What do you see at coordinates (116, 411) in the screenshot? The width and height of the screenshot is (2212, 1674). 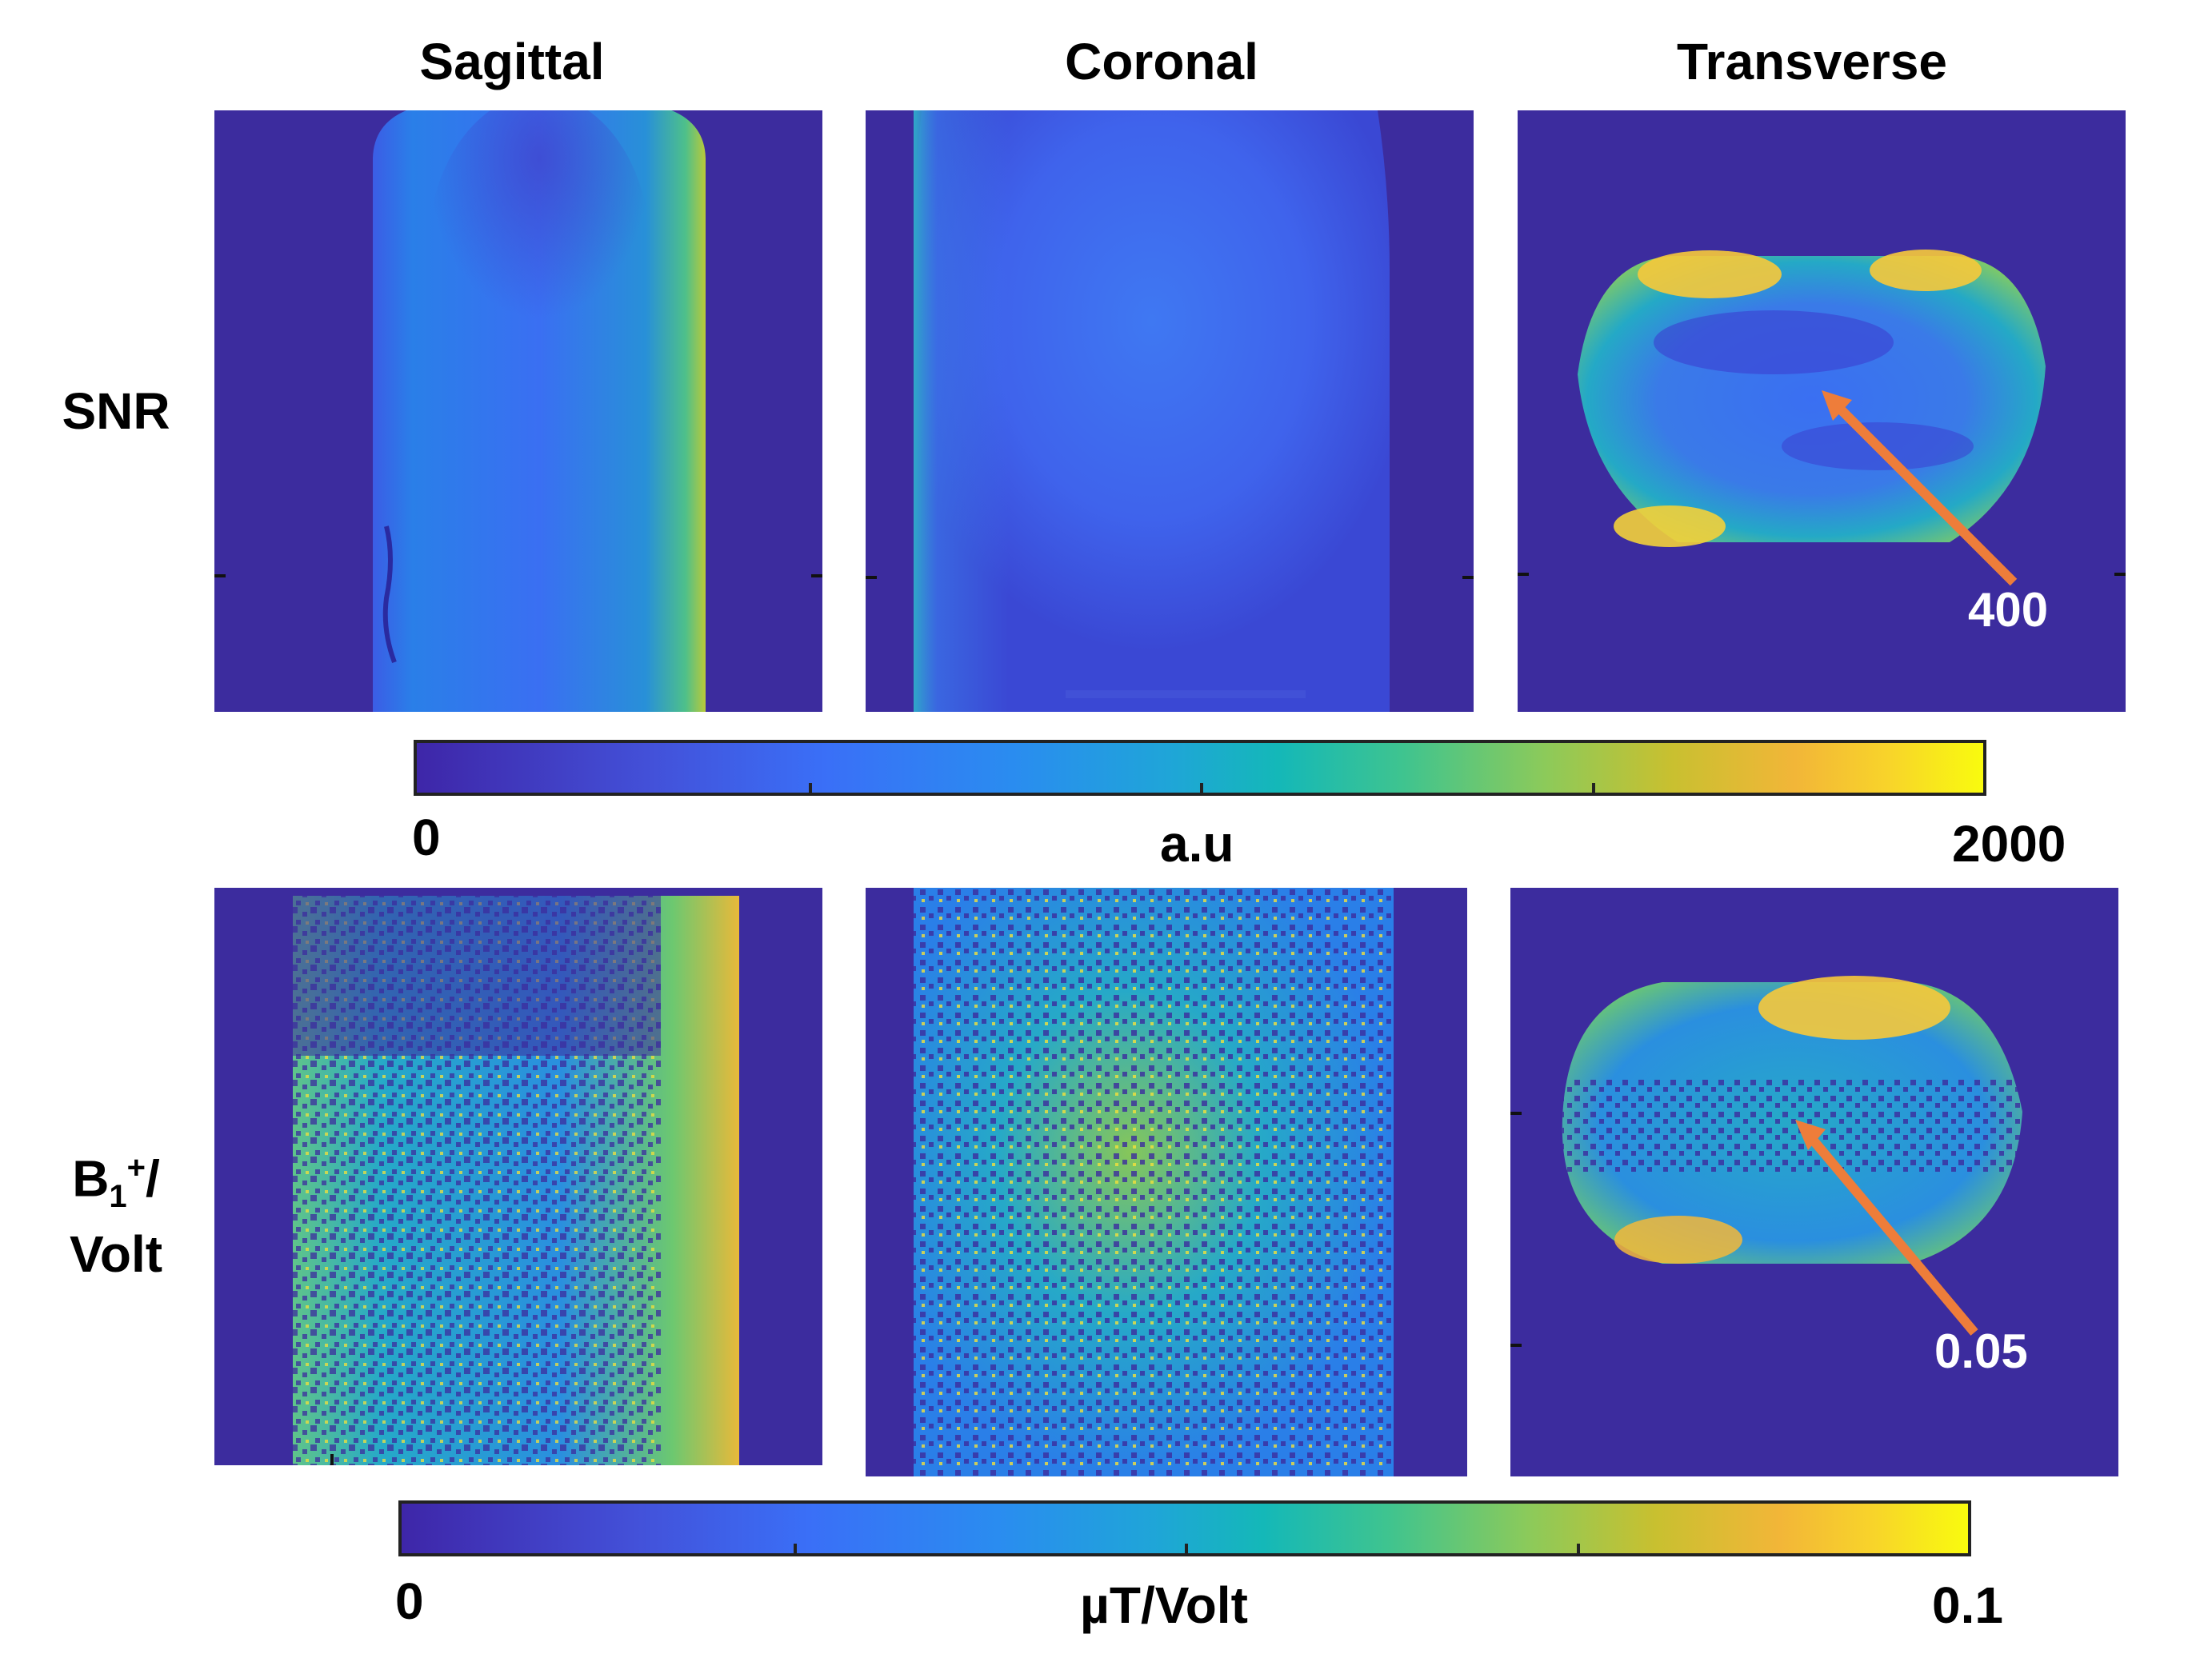 I see `row-label-snr: SNR` at bounding box center [116, 411].